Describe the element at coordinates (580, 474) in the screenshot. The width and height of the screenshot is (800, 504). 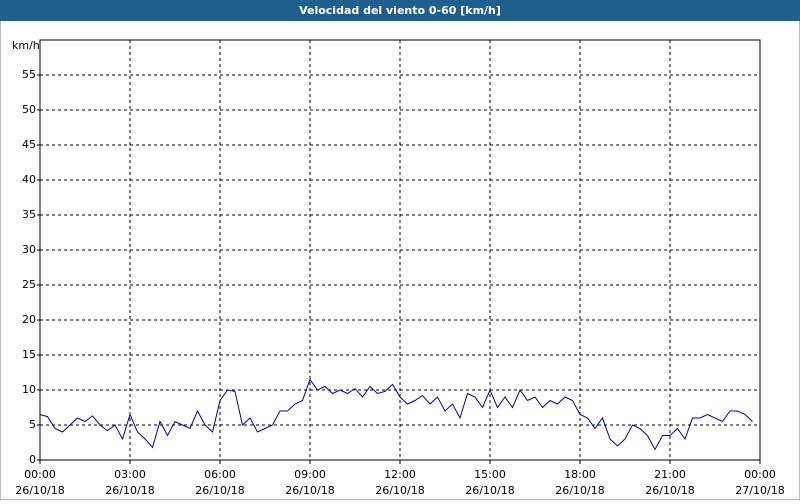
I see `x-tick-label: 18:00` at that location.